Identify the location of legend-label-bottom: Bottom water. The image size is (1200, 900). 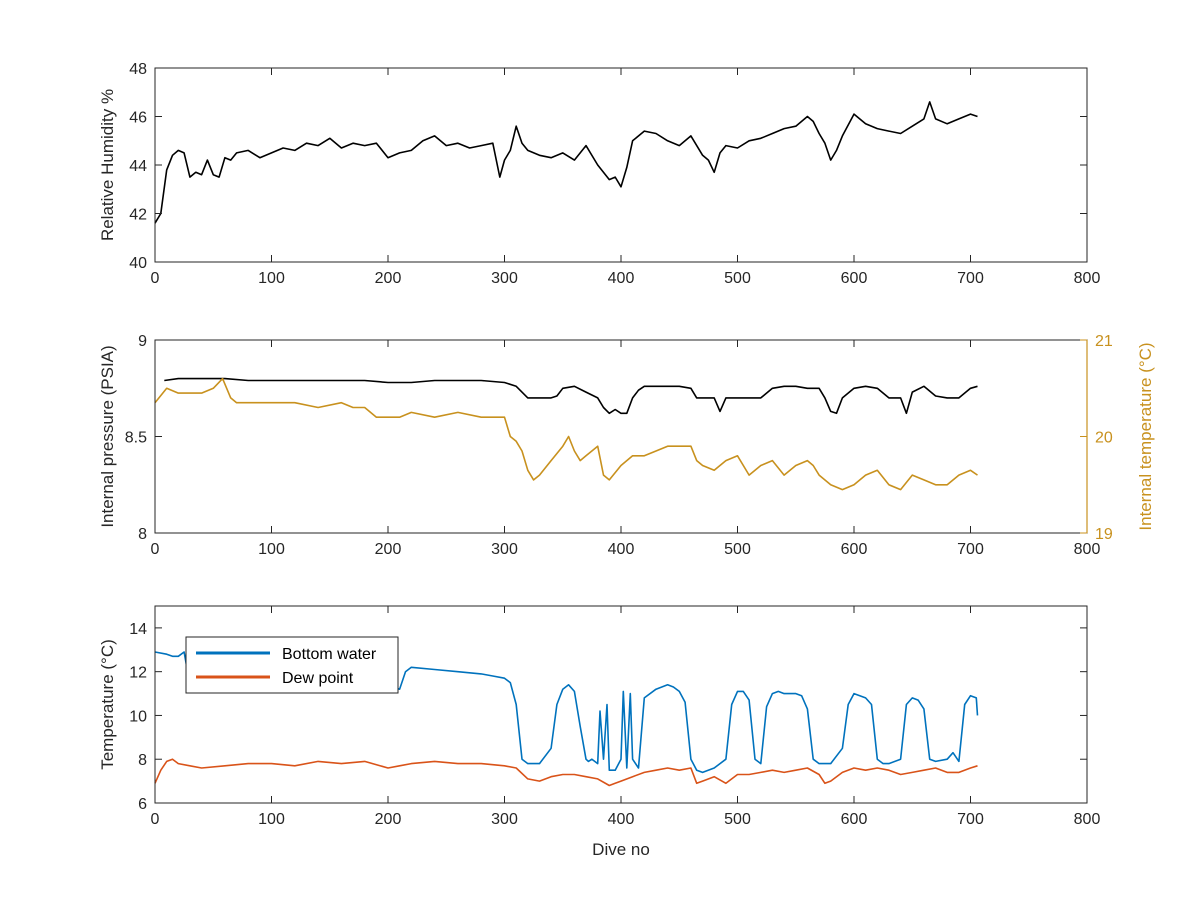
(329, 654).